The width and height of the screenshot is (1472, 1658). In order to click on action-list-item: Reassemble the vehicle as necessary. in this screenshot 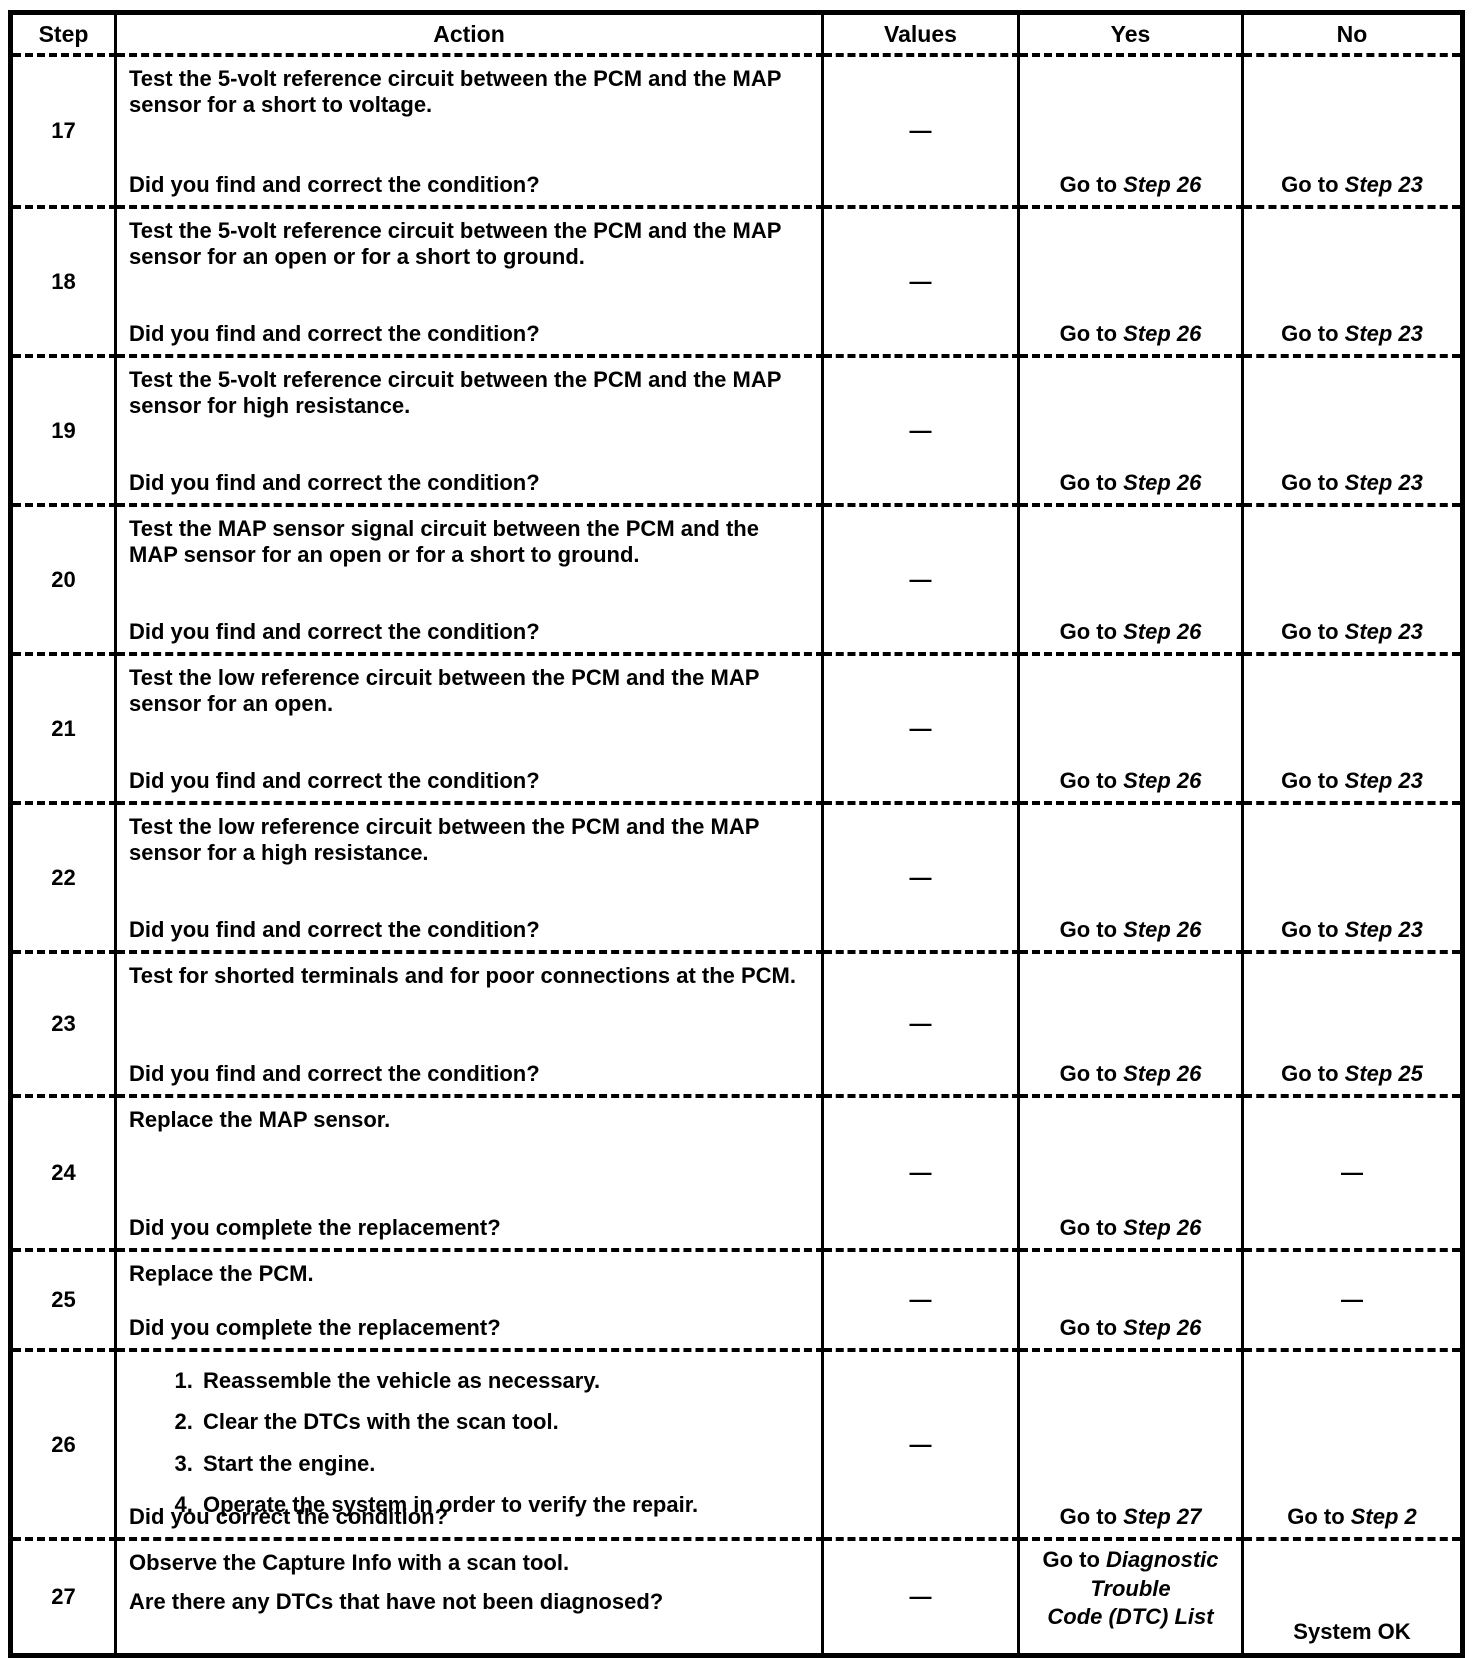, I will do `click(509, 1381)`.